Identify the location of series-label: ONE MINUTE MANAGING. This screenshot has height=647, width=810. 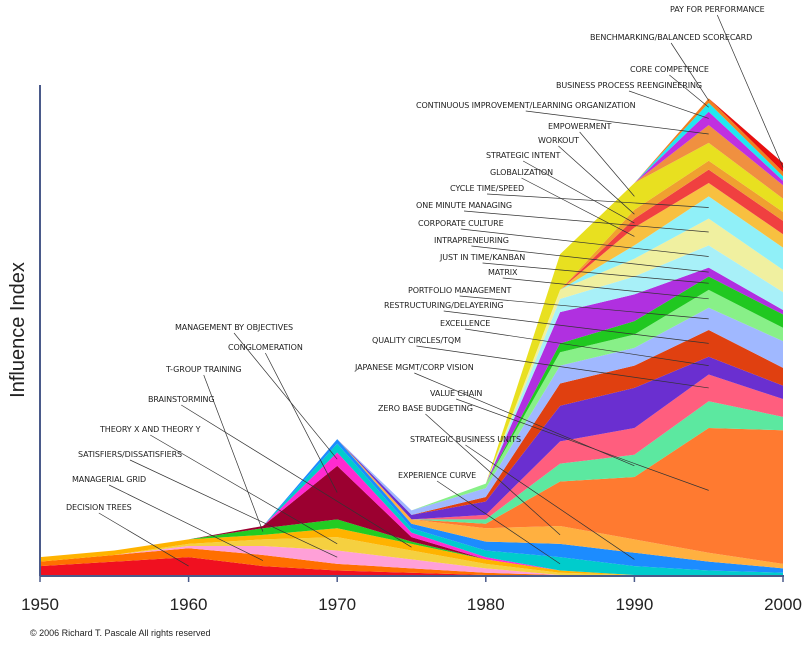
(464, 205).